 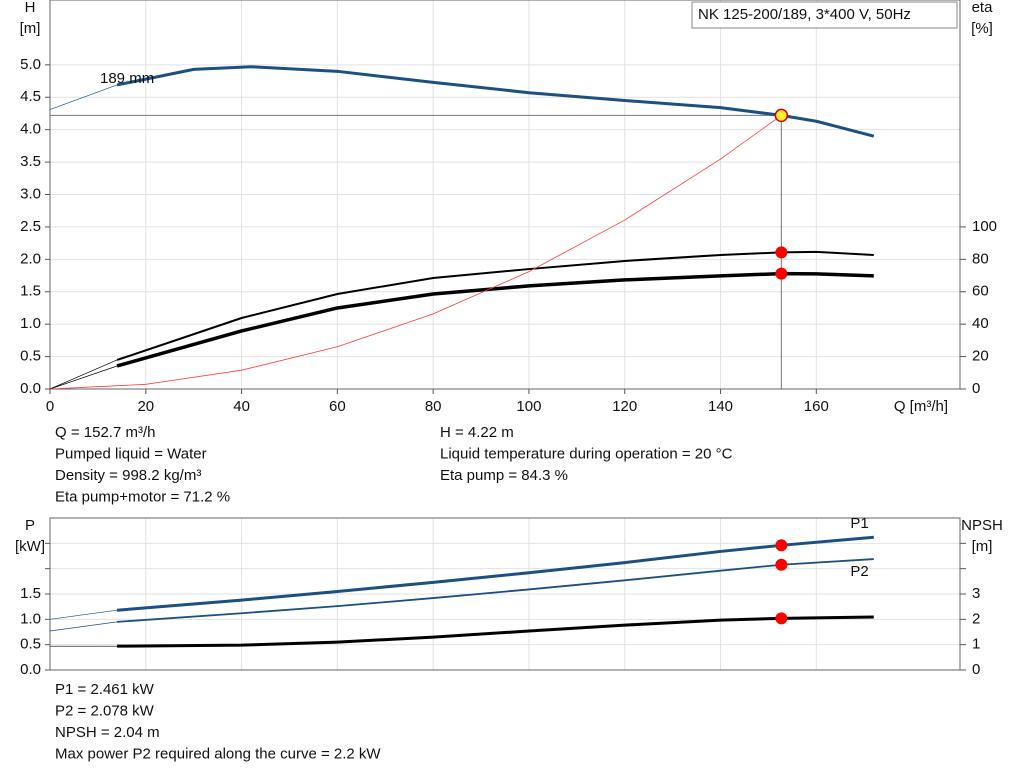 What do you see at coordinates (127, 78) in the screenshot?
I see `curve-label: 189 mm` at bounding box center [127, 78].